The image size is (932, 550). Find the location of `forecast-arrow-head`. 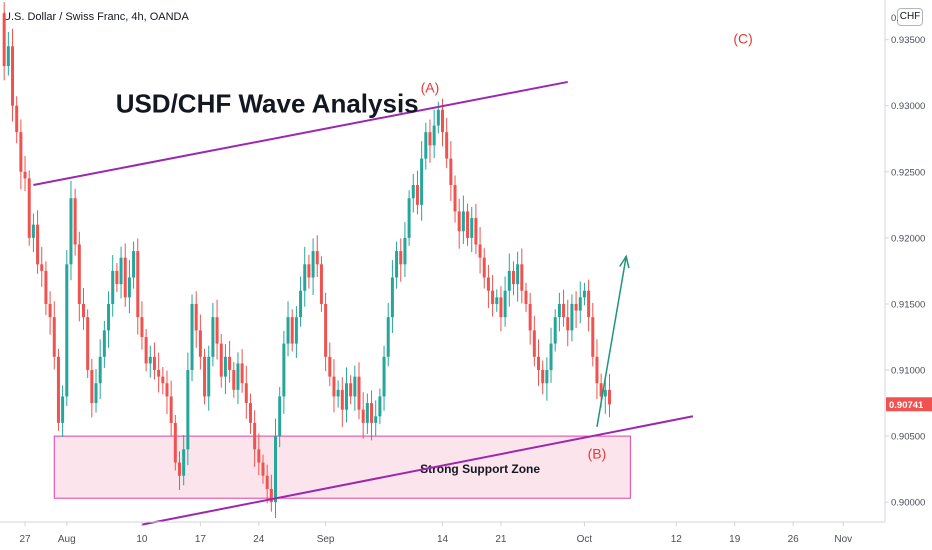

forecast-arrow-head is located at coordinates (624, 261).